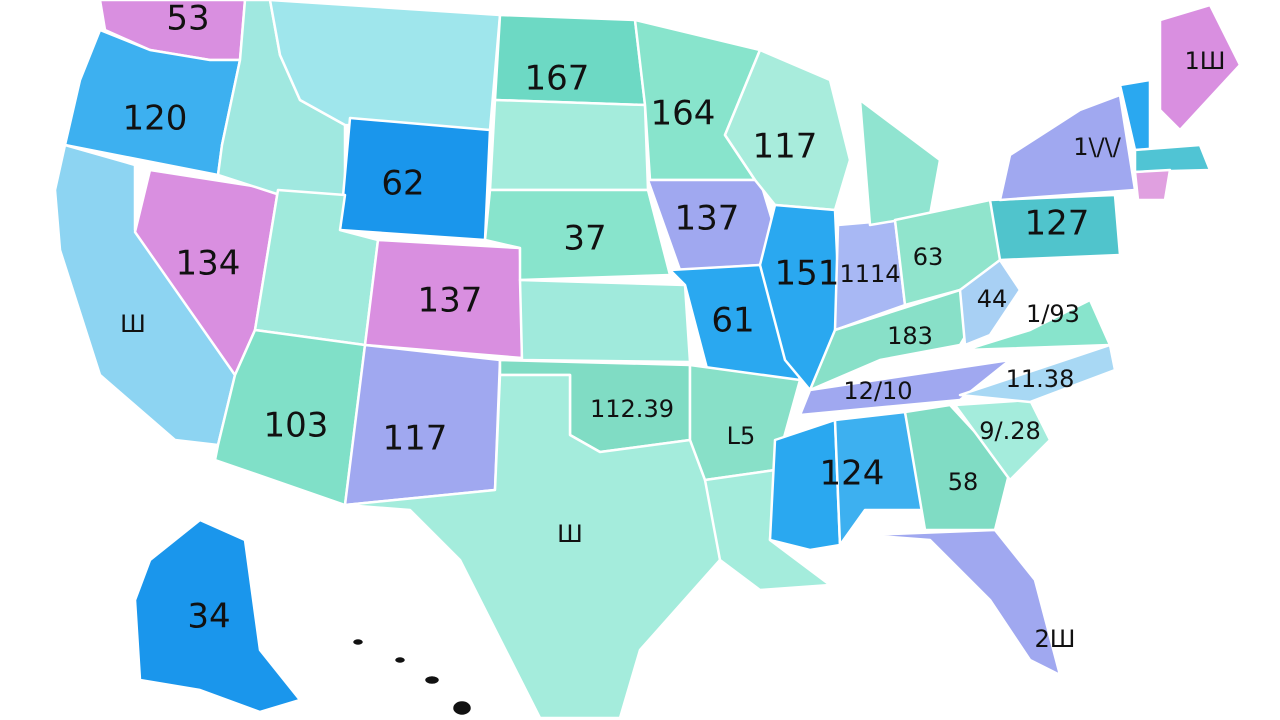 This screenshot has width=1280, height=720. I want to click on state-label: 134, so click(208, 264).